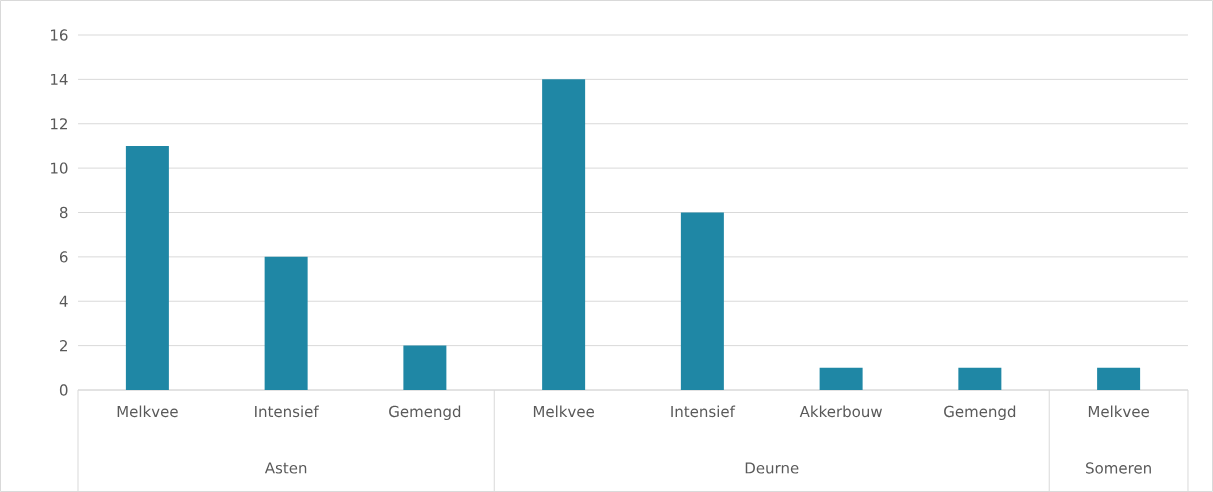 This screenshot has height=492, width=1213. What do you see at coordinates (59, 35) in the screenshot?
I see `y-tick-label: 16` at bounding box center [59, 35].